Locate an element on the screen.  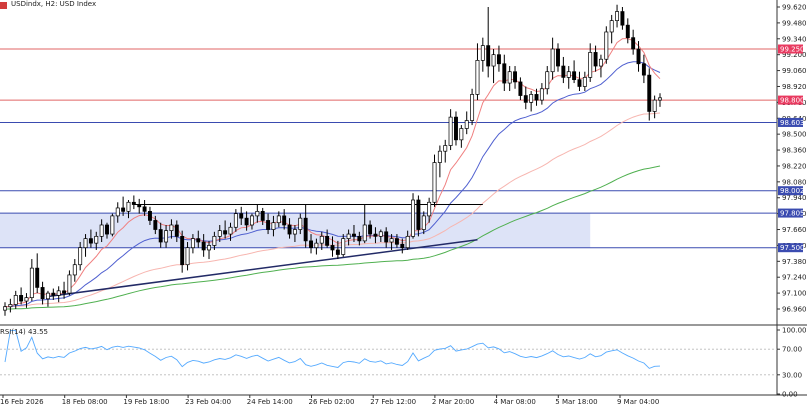
time-tick-label: 19 Feb 18:00 is located at coordinates (146, 402).